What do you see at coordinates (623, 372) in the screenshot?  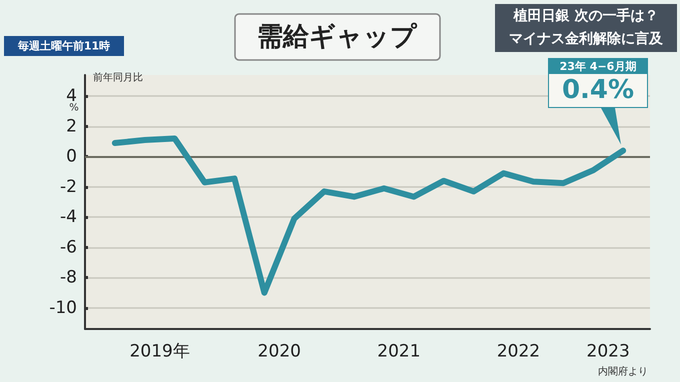 I see `text: 内閣府より` at bounding box center [623, 372].